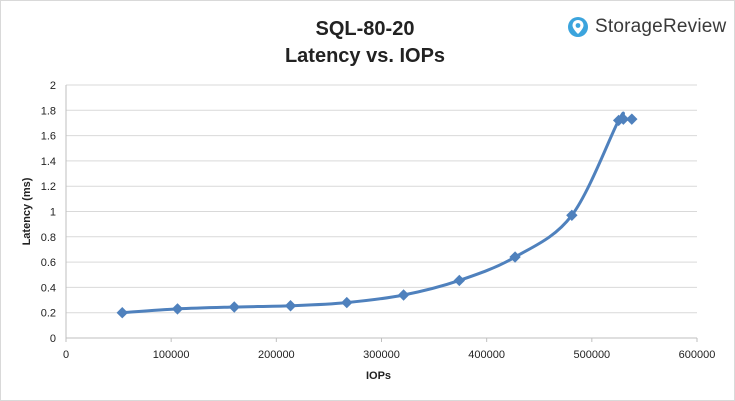 The image size is (735, 401). Describe the element at coordinates (53, 86) in the screenshot. I see `y-tick-label: 2` at that location.